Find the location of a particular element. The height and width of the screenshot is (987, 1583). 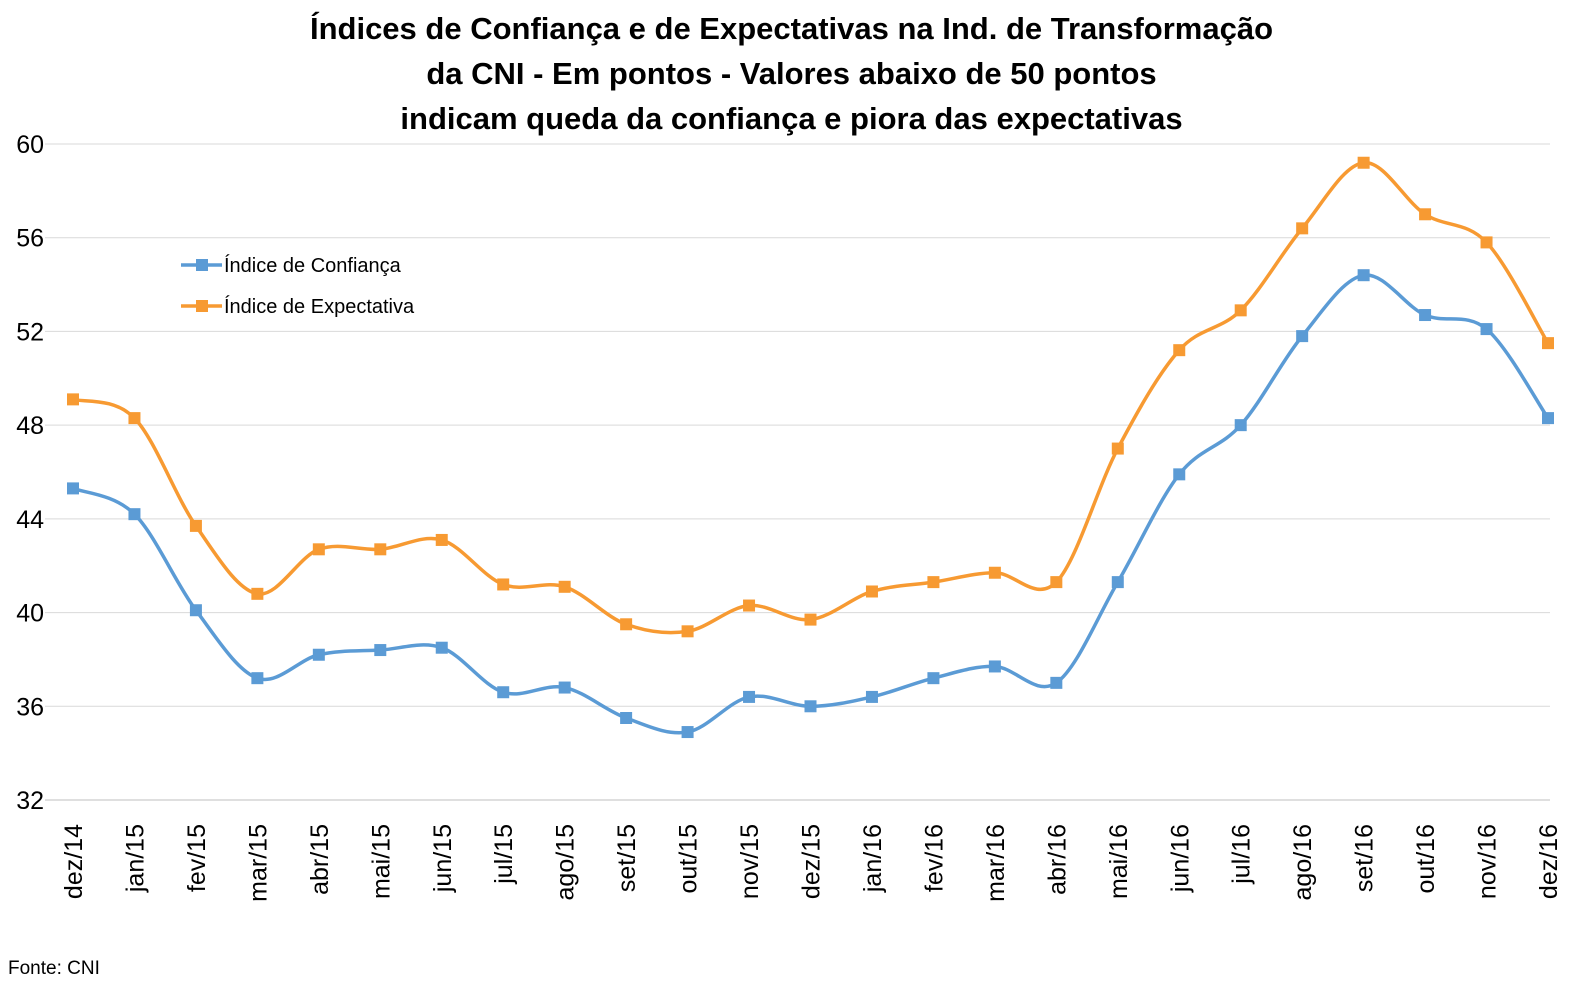

x-tick-label: ago/16 is located at coordinates (1303, 862).